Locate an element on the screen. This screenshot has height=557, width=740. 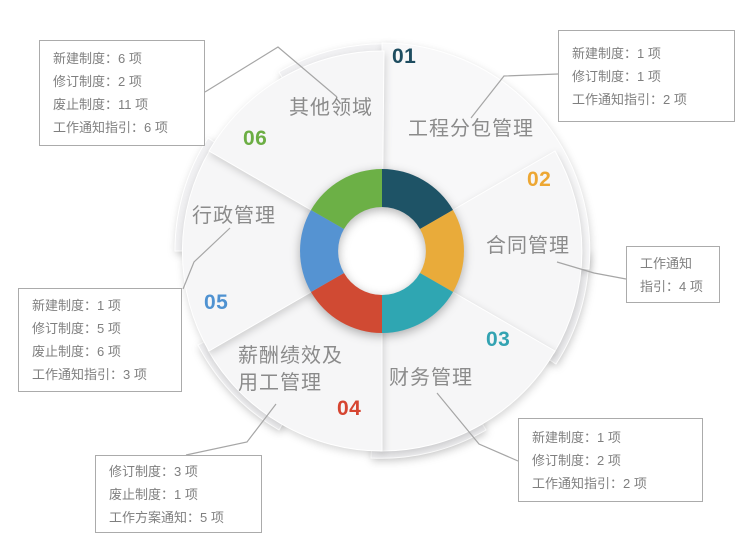
segment-04-label-line1: 薪酬绩效及 is located at coordinates (290, 356).